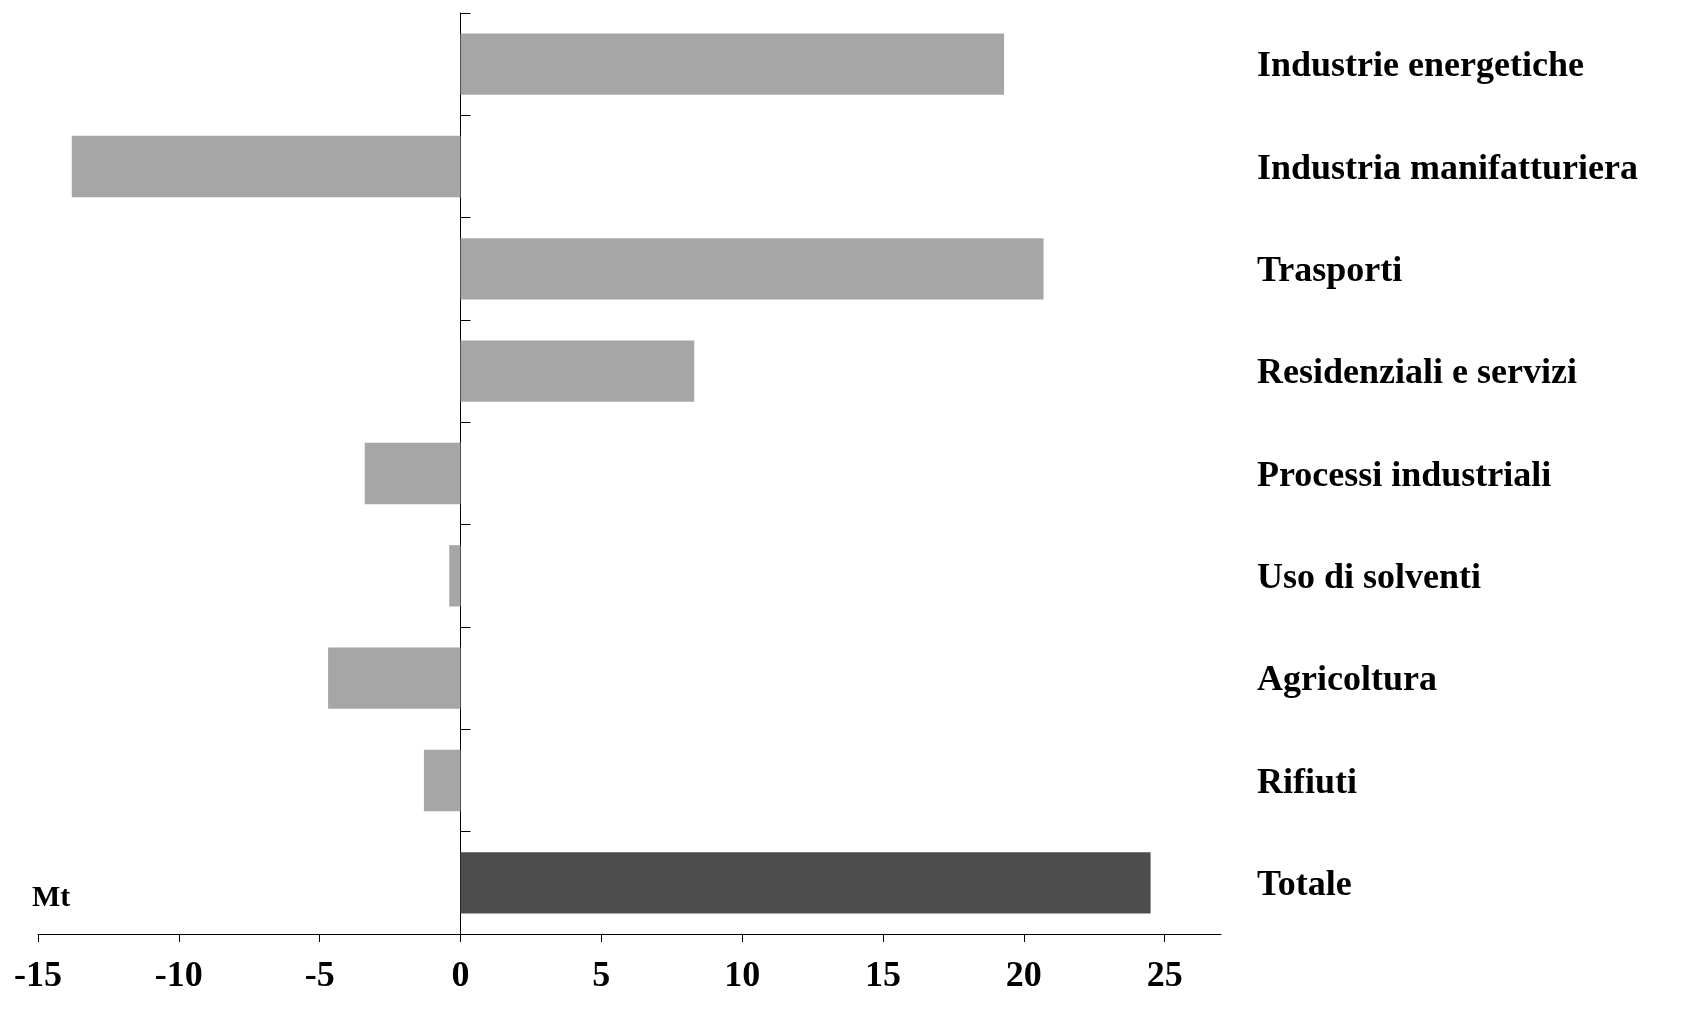 This screenshot has height=1011, width=1694. What do you see at coordinates (1420, 64) in the screenshot?
I see `y-tick-label: Industrie energetiche` at bounding box center [1420, 64].